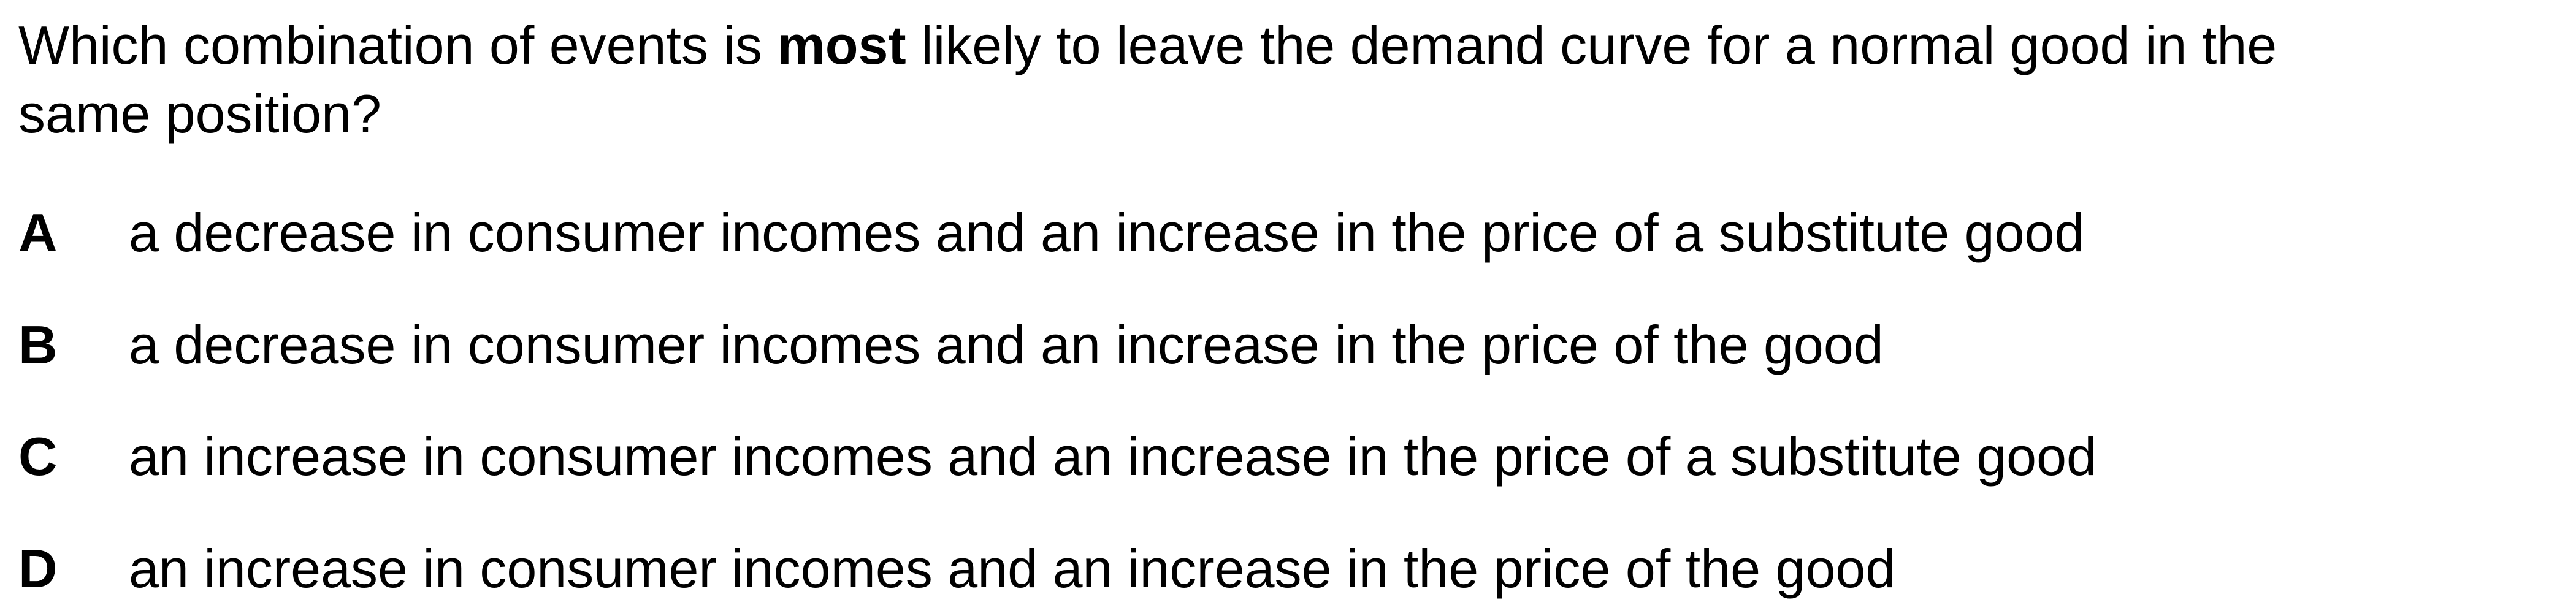 The image size is (2576, 616). What do you see at coordinates (38, 456) in the screenshot?
I see `option-c-letter: C` at bounding box center [38, 456].